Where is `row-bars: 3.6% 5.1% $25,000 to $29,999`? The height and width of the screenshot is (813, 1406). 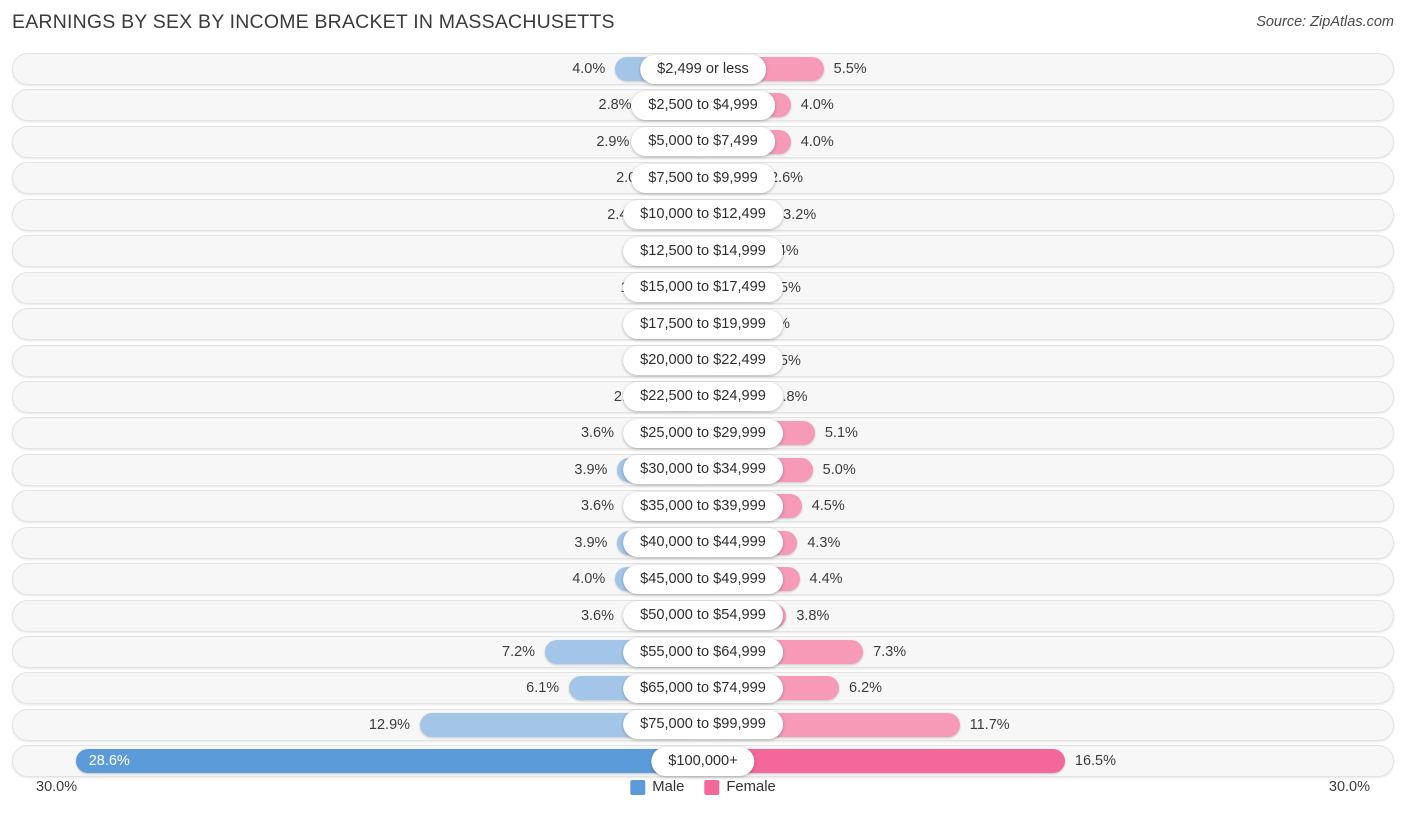 row-bars: 3.6% 5.1% $25,000 to $29,999 is located at coordinates (703, 433).